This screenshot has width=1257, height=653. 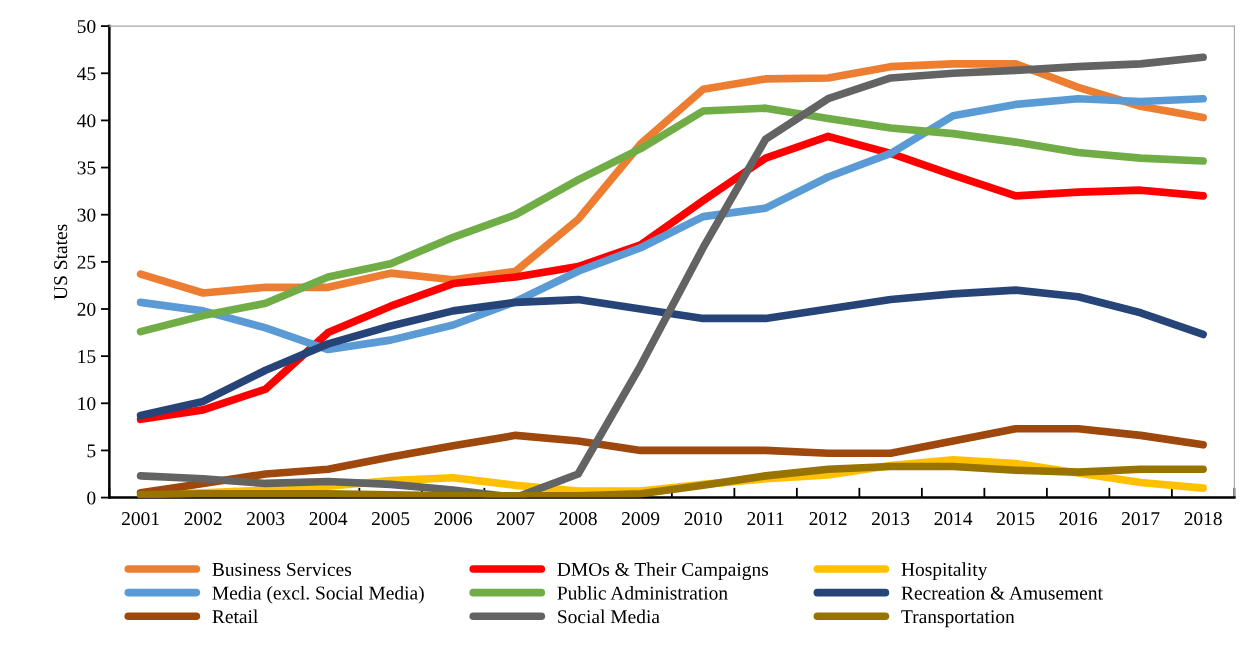 I want to click on x-tick-label: 2017, so click(x=1141, y=519).